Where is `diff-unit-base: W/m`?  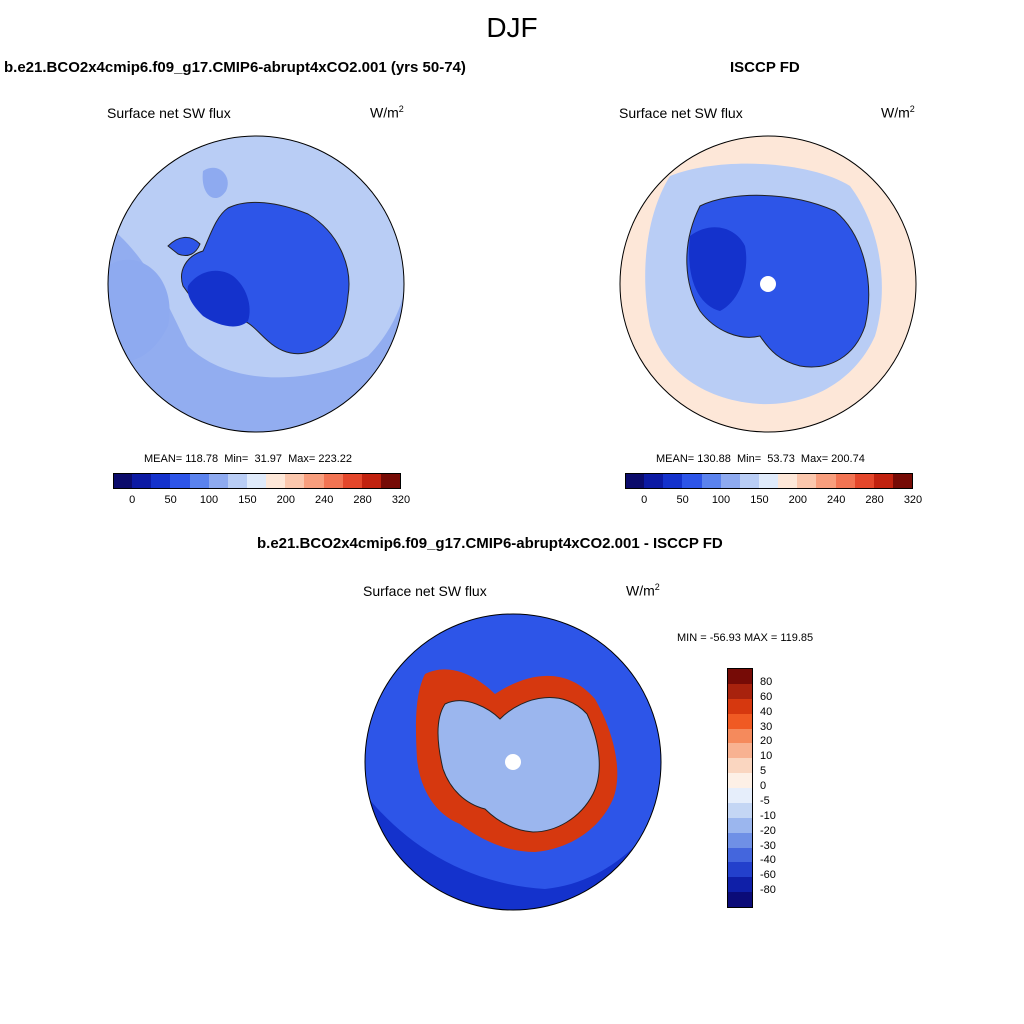
diff-unit-base: W/m is located at coordinates (640, 590).